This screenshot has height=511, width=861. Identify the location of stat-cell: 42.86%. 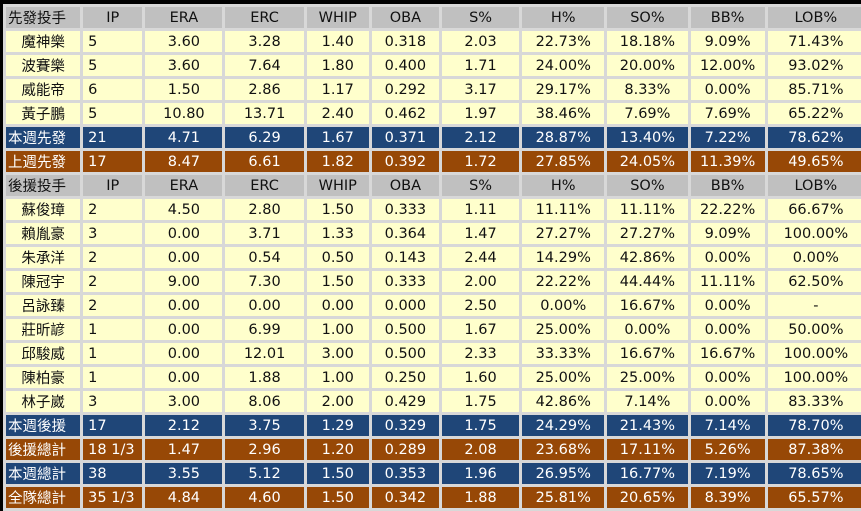
(563, 401).